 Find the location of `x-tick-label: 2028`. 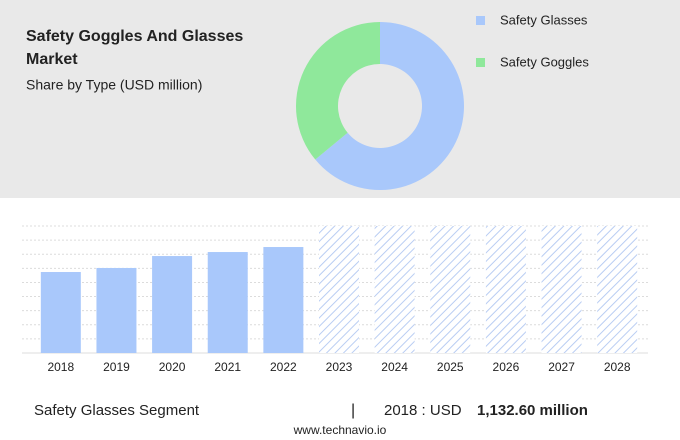

x-tick-label: 2028 is located at coordinates (617, 367).